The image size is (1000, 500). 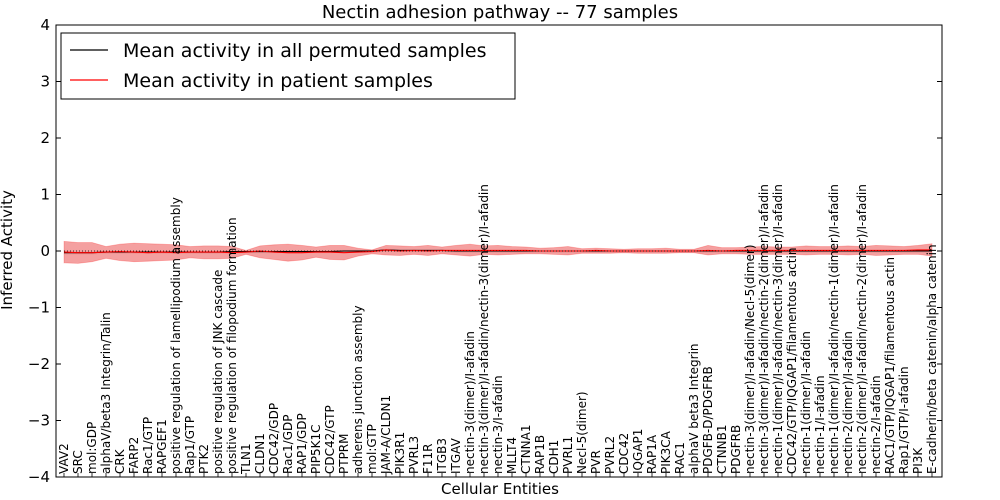 I want to click on x-axis-label: Cellular Entities, so click(x=500, y=489).